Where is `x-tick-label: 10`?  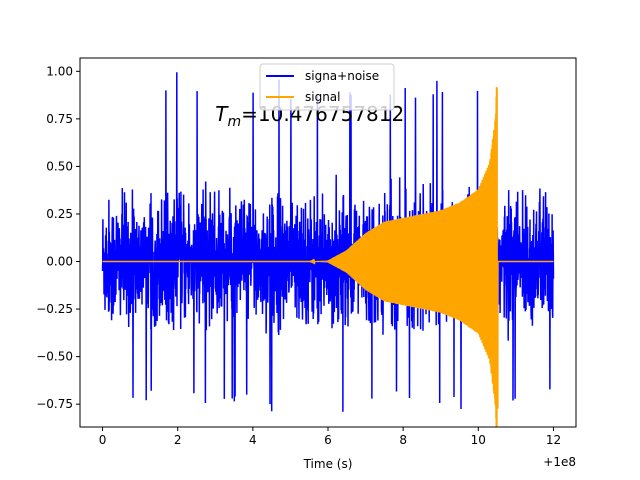
x-tick-label: 10 is located at coordinates (478, 440).